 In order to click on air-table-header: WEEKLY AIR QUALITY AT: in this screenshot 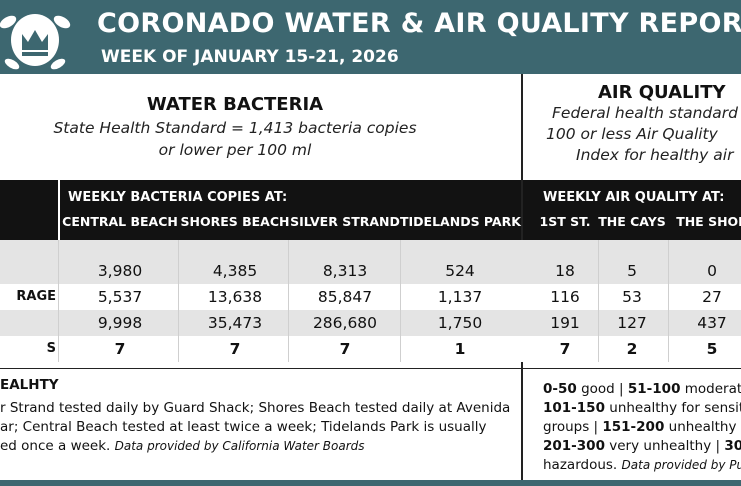, I will do `click(634, 197)`.